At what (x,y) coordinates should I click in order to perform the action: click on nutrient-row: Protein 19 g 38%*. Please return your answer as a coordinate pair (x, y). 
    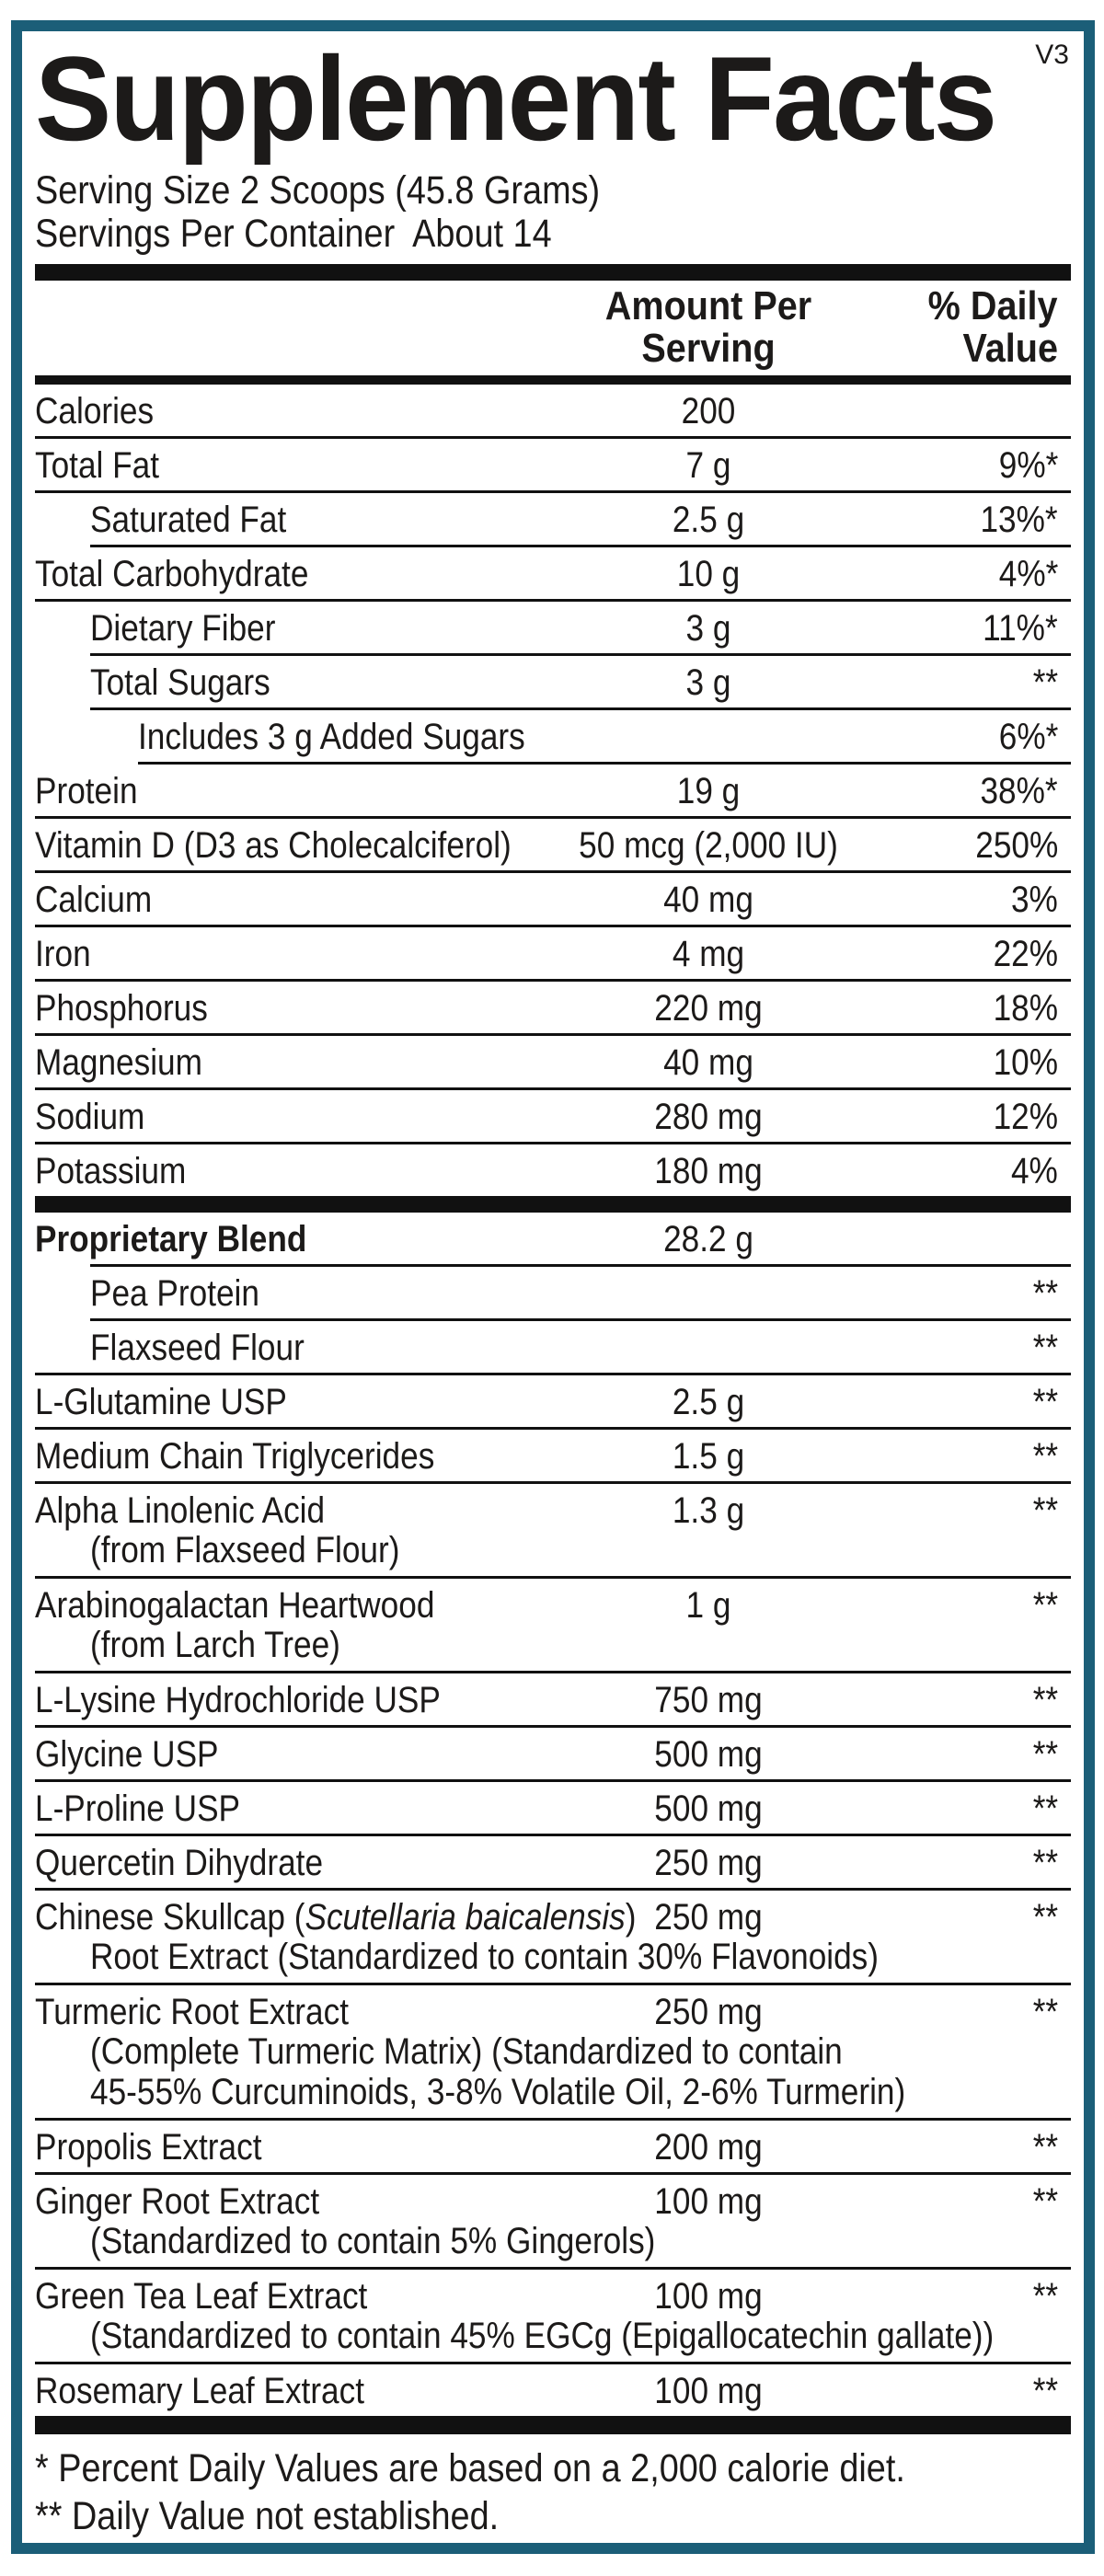
    Looking at the image, I should click on (553, 790).